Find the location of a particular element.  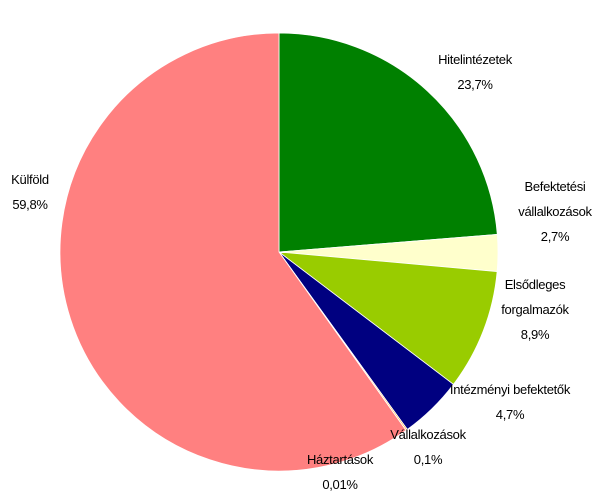

data-label: Elsődleges forgalmazók 8,9% is located at coordinates (535, 309).